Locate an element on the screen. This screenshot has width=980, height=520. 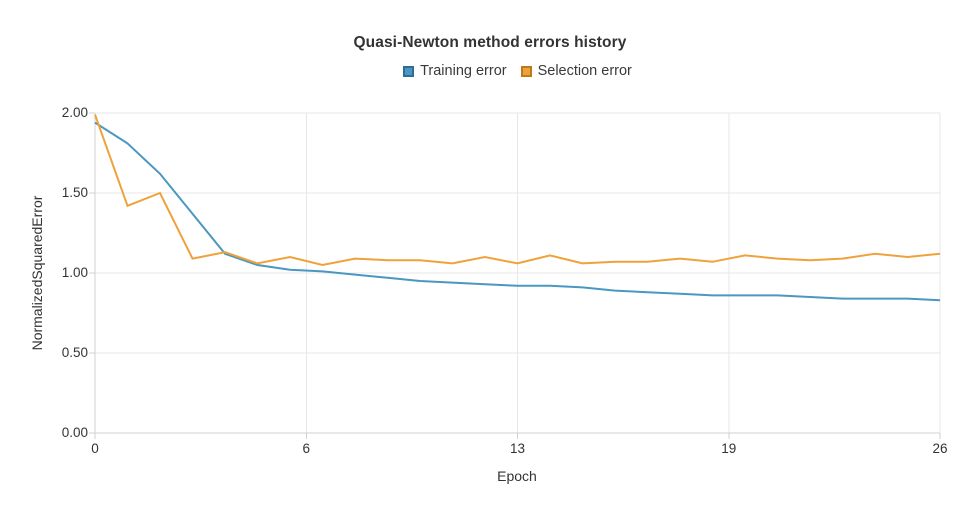
y-tick-label: 2.00 is located at coordinates (74, 112).